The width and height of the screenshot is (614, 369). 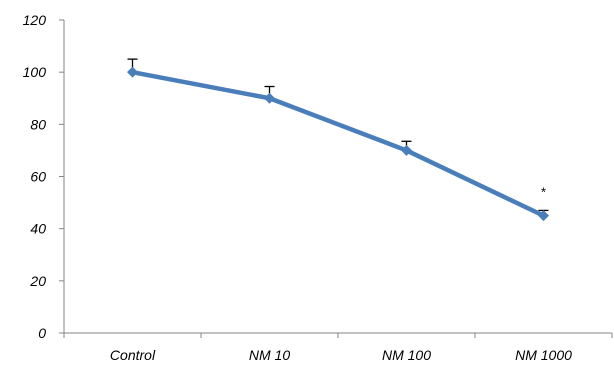 What do you see at coordinates (38, 229) in the screenshot?
I see `y-tick-label: 40` at bounding box center [38, 229].